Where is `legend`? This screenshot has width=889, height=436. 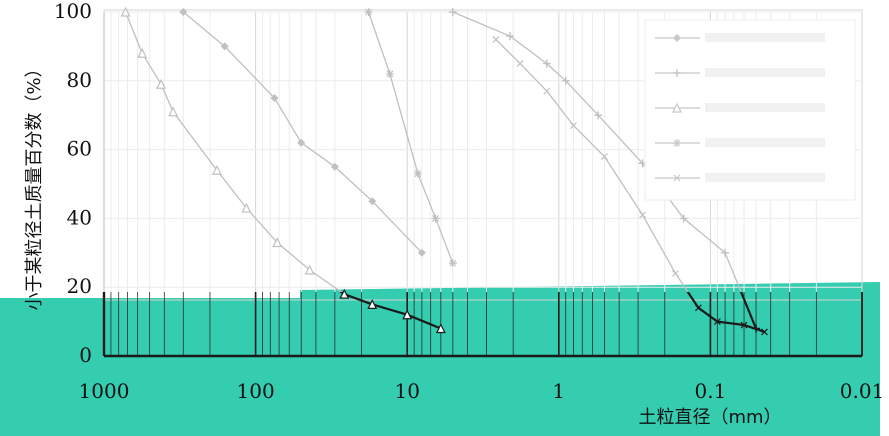
legend is located at coordinates (750, 110).